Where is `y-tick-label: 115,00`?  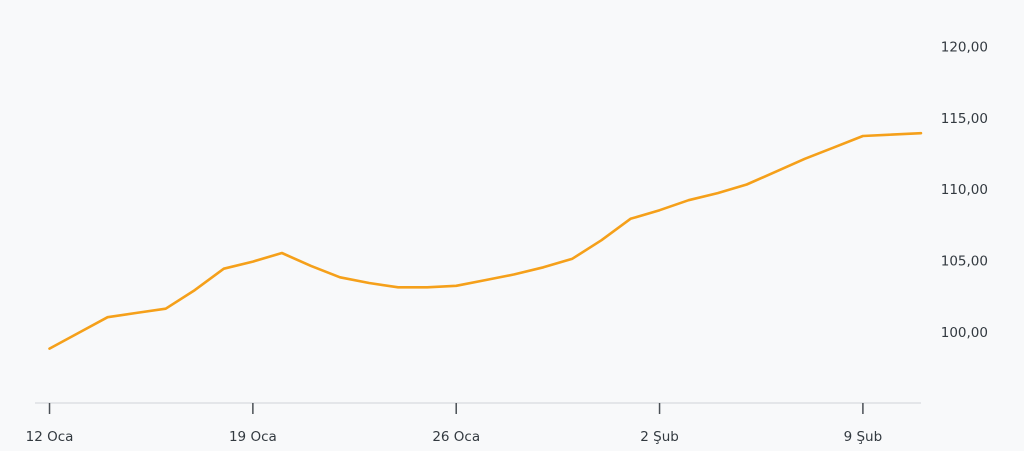 y-tick-label: 115,00 is located at coordinates (964, 119).